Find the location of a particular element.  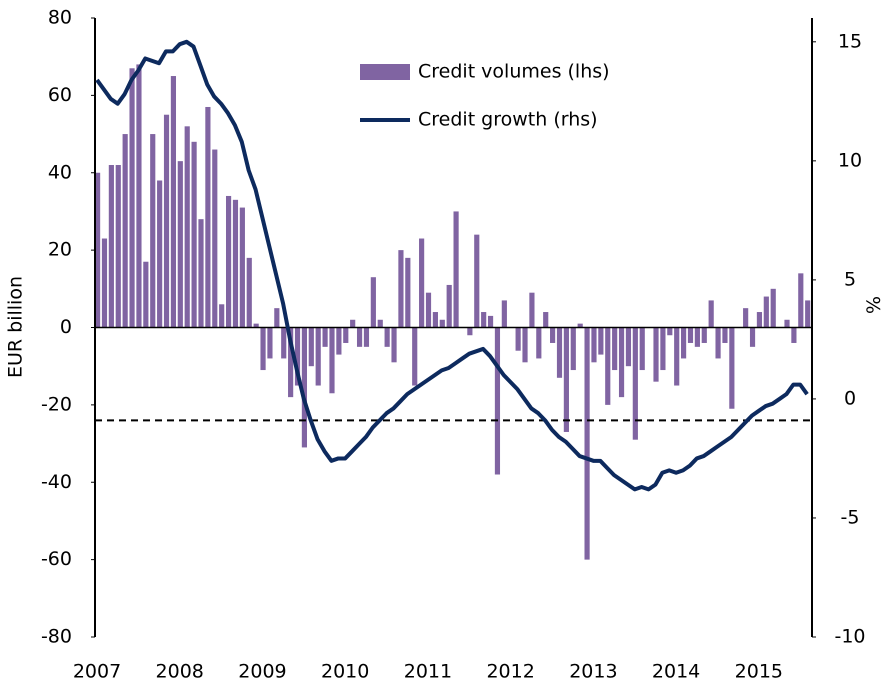

y-axis-label: EUR billion is located at coordinates (16, 327).